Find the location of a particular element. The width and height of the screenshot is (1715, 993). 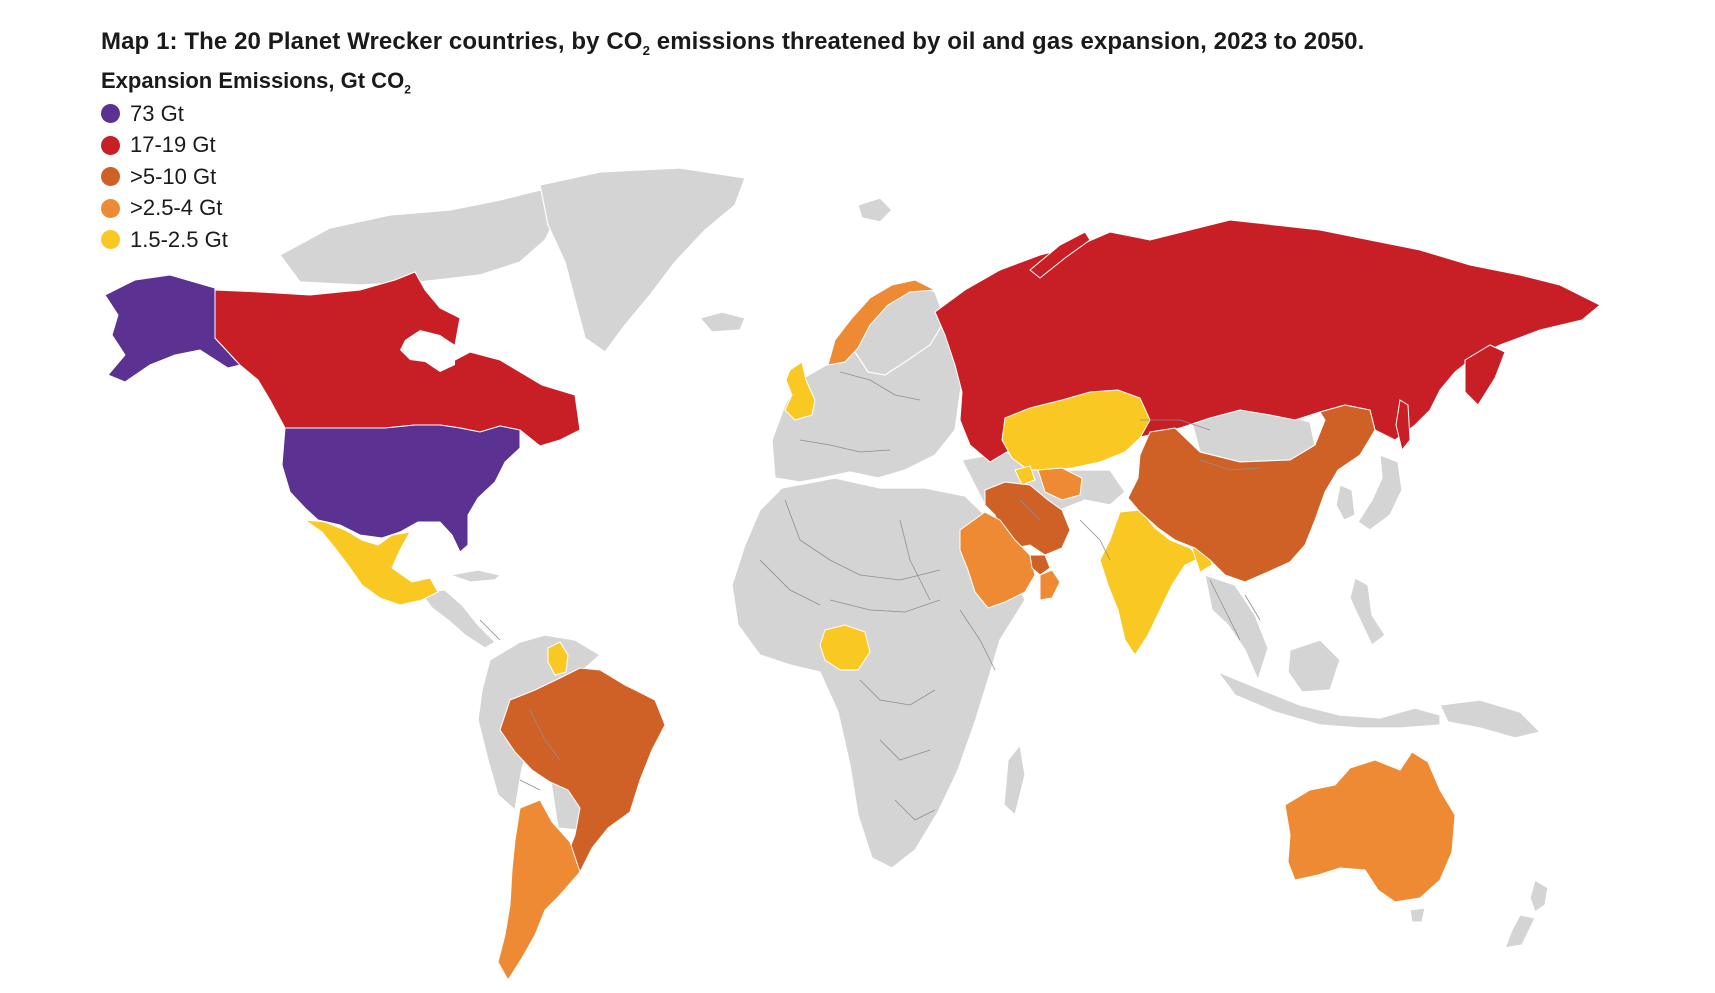

borneo is located at coordinates (1314, 666).